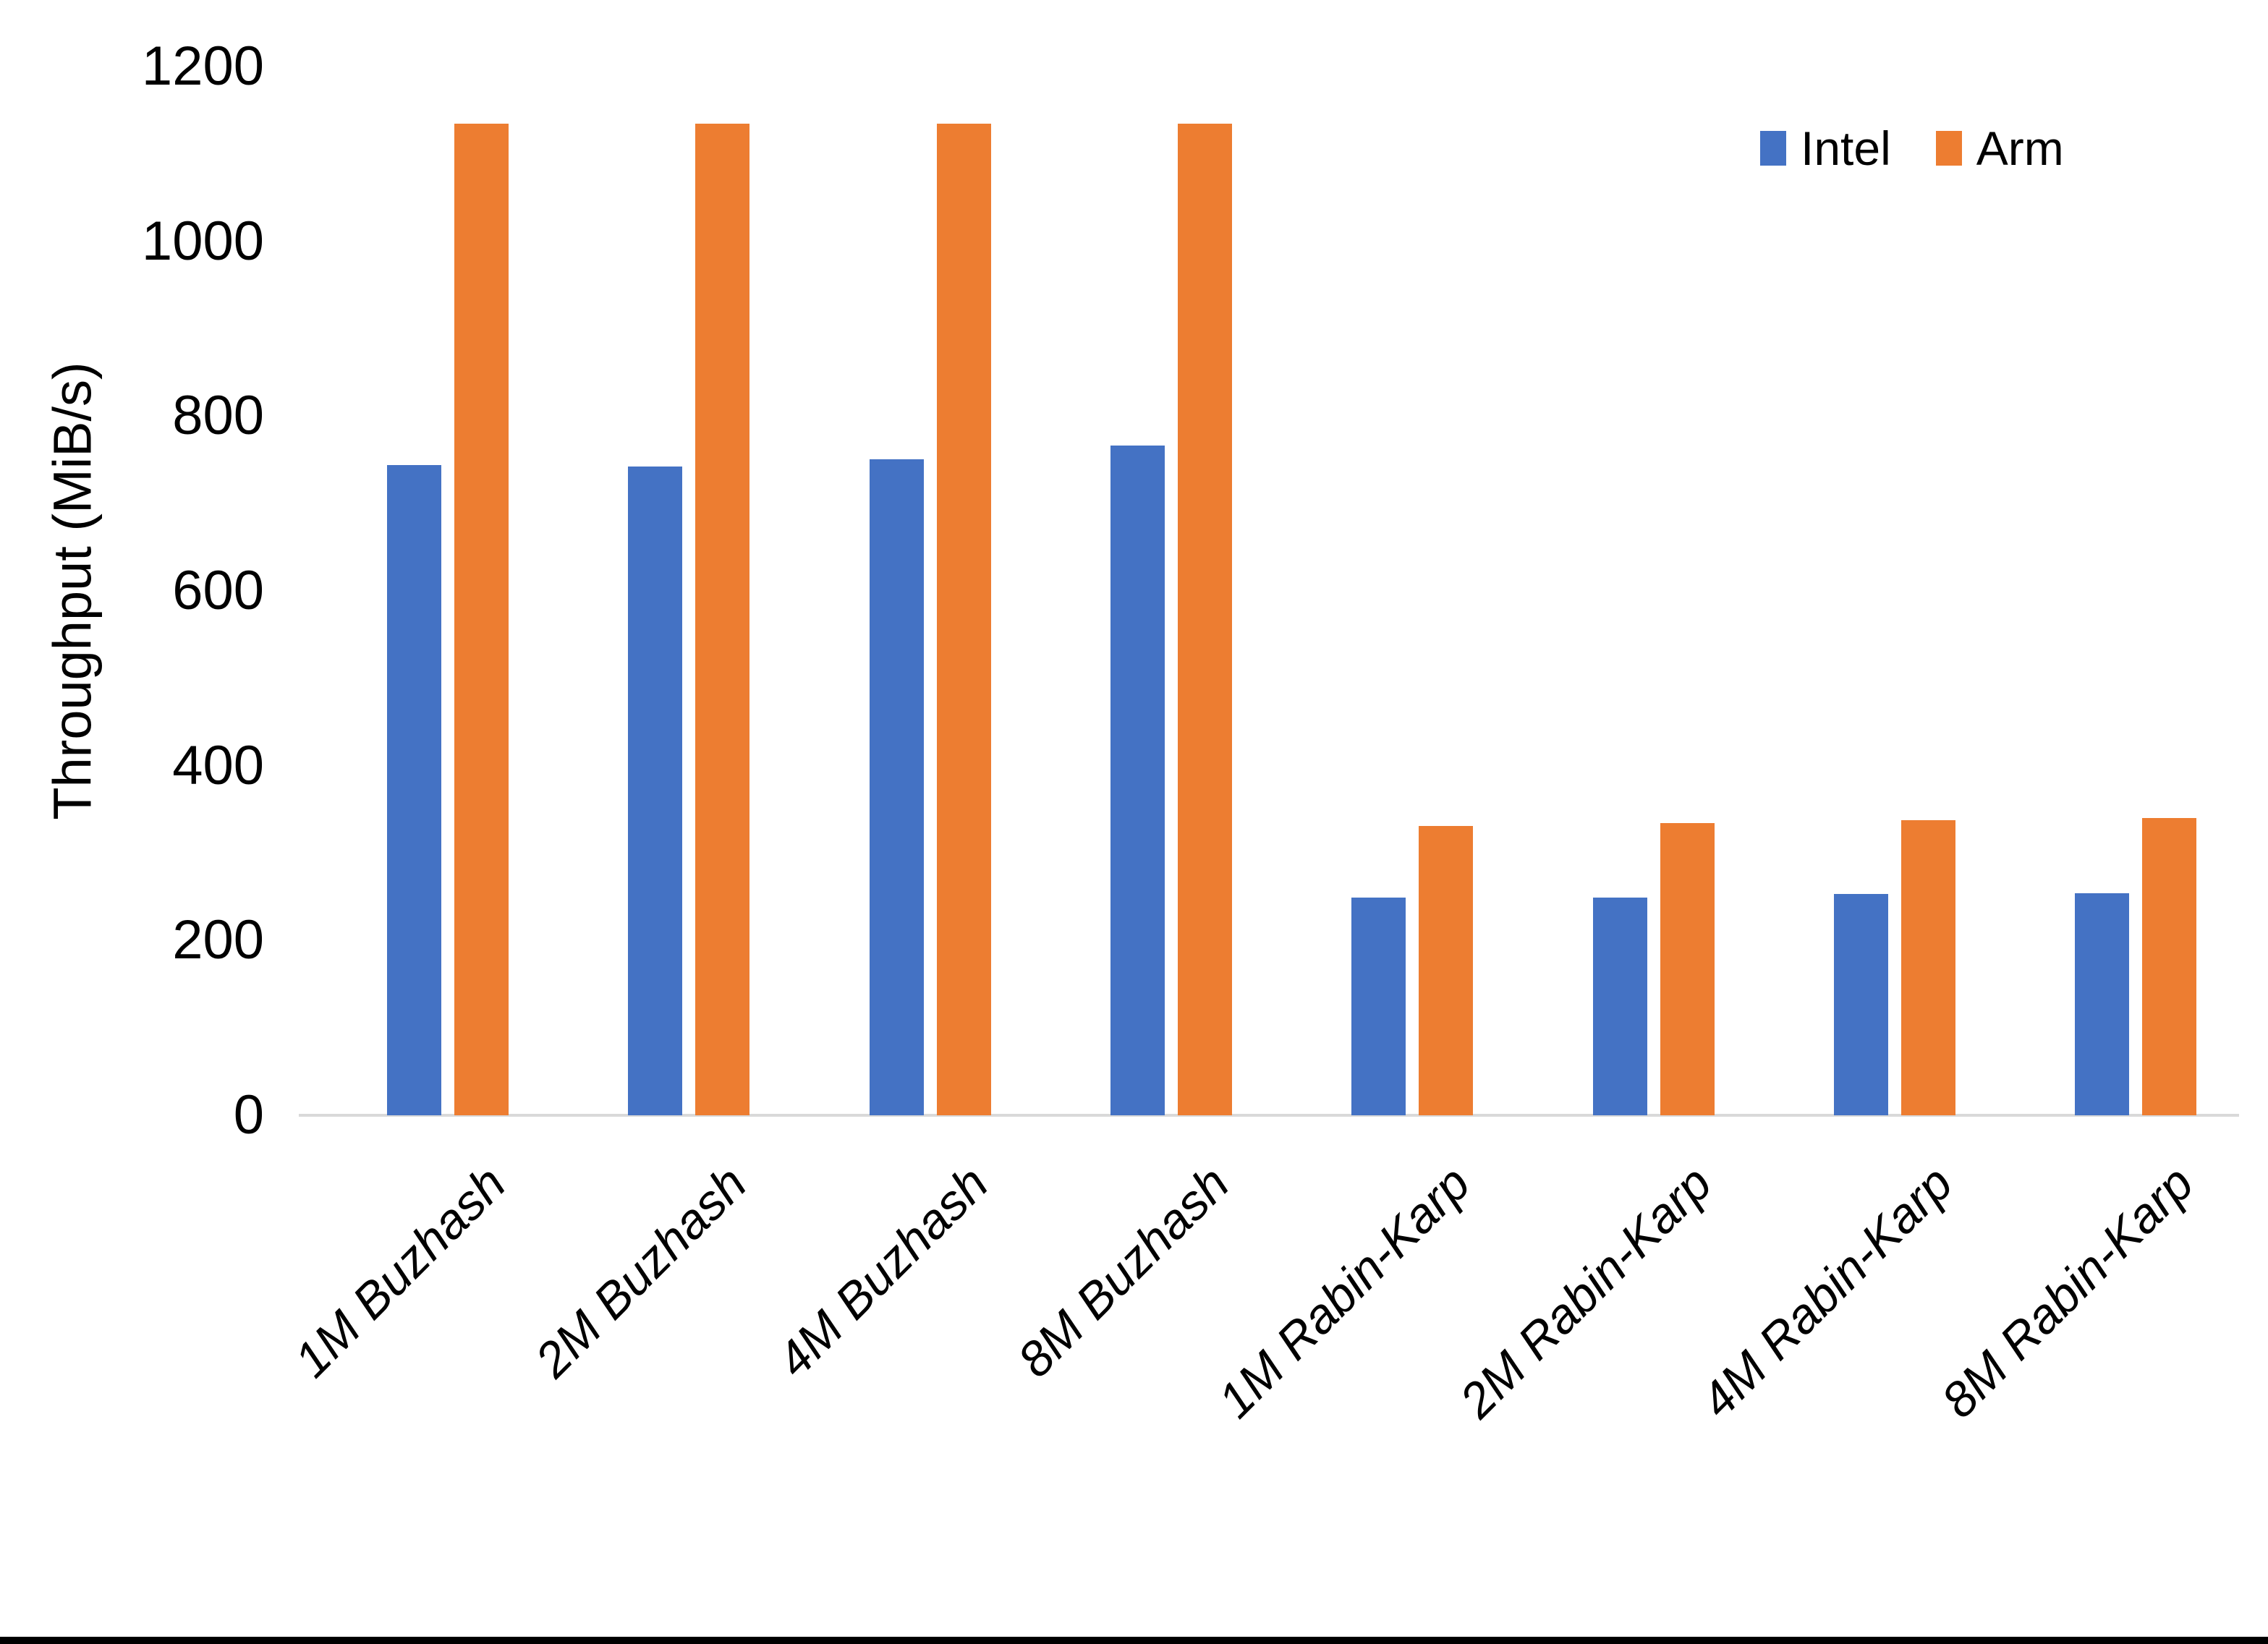 This screenshot has width=2268, height=1644. I want to click on x-category-label: 2M Rabin-Karp, so click(1585, 1291).